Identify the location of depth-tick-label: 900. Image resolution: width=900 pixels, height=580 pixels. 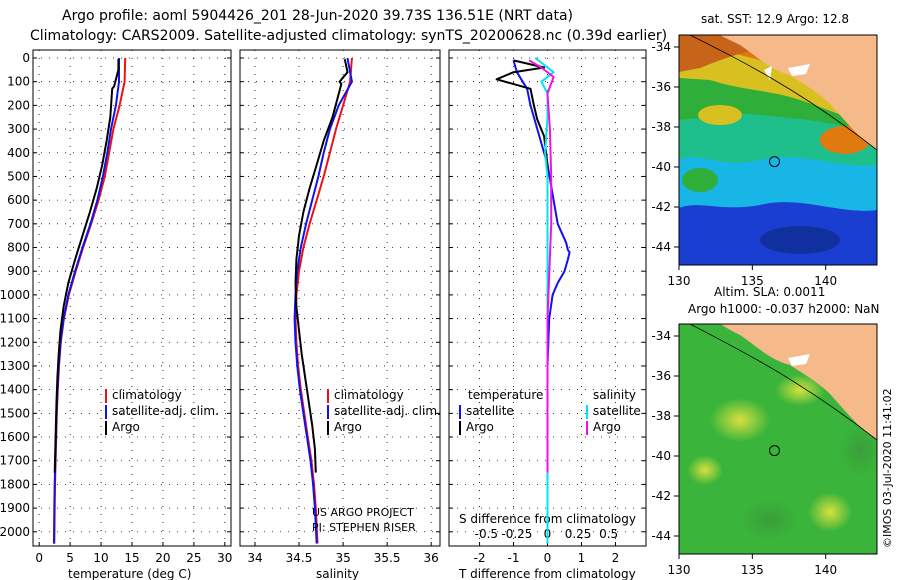
(18, 271).